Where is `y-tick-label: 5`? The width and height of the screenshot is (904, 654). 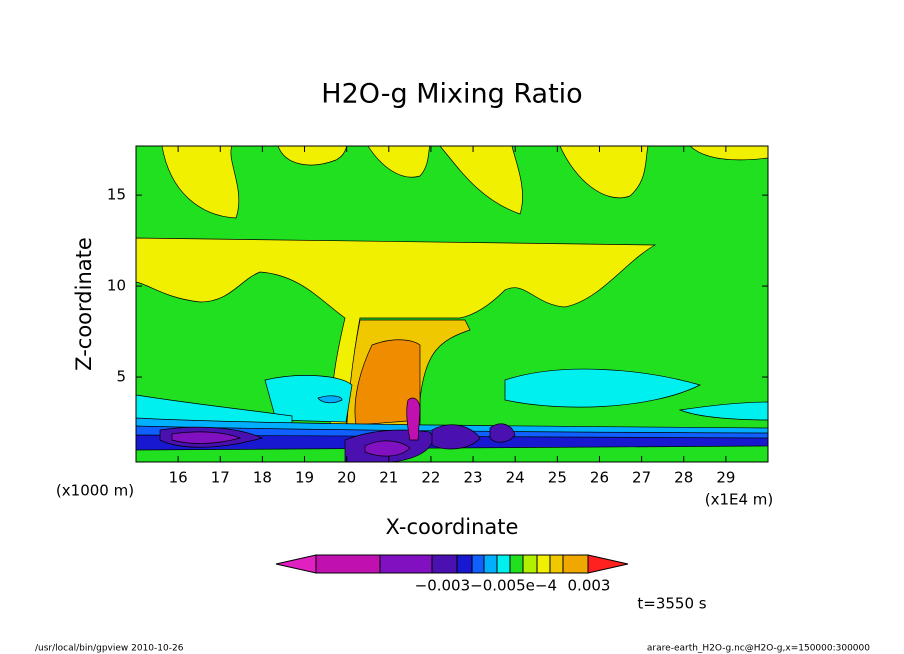 y-tick-label: 5 is located at coordinates (121, 377).